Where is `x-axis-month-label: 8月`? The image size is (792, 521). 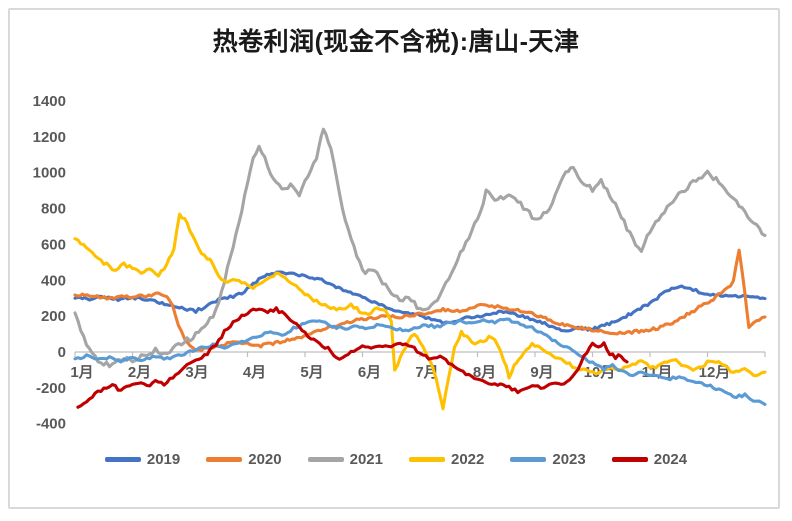 x-axis-month-label: 8月 is located at coordinates (484, 372).